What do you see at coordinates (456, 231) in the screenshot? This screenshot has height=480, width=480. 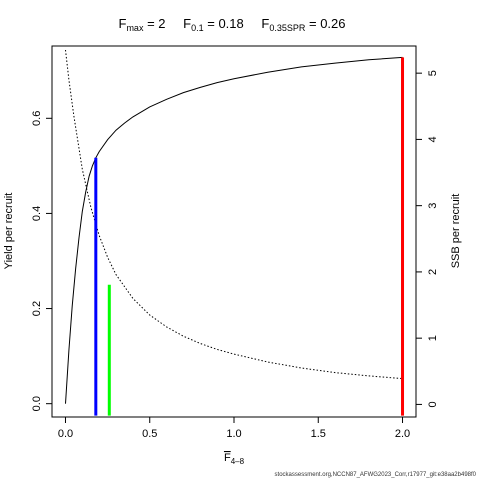 I see `y-axis-right-label: SSB per recruit` at bounding box center [456, 231].